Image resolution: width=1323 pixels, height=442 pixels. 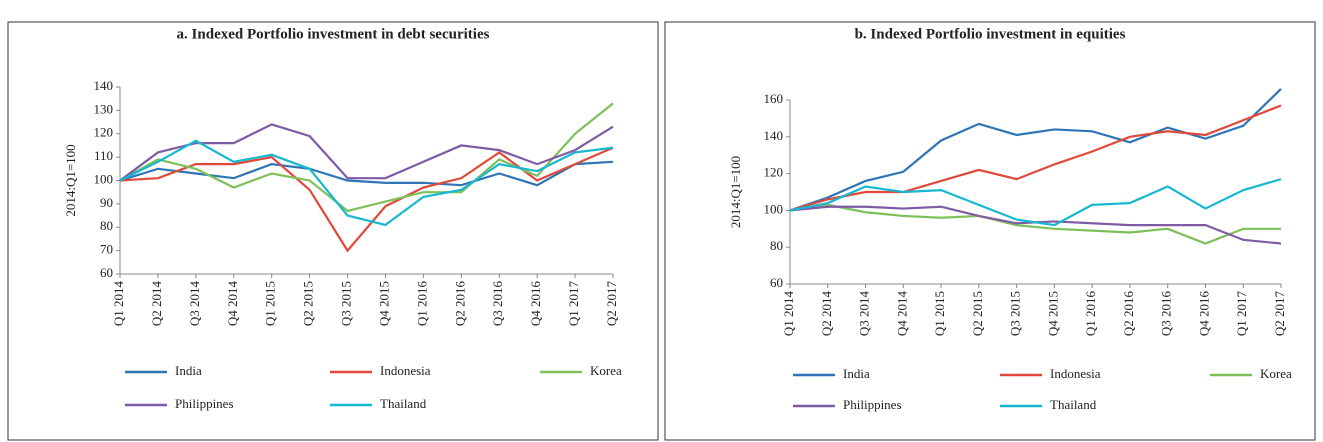 I want to click on y-tick-label: 130, so click(x=104, y=108).